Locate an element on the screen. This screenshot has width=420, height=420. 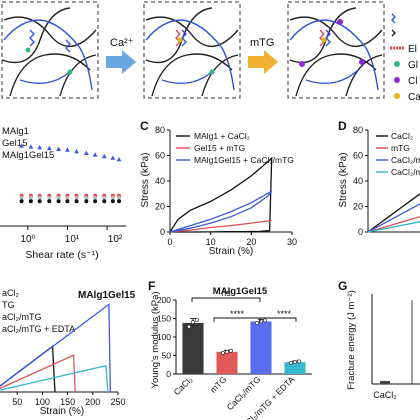
shear-points is located at coordinates (70, 173).